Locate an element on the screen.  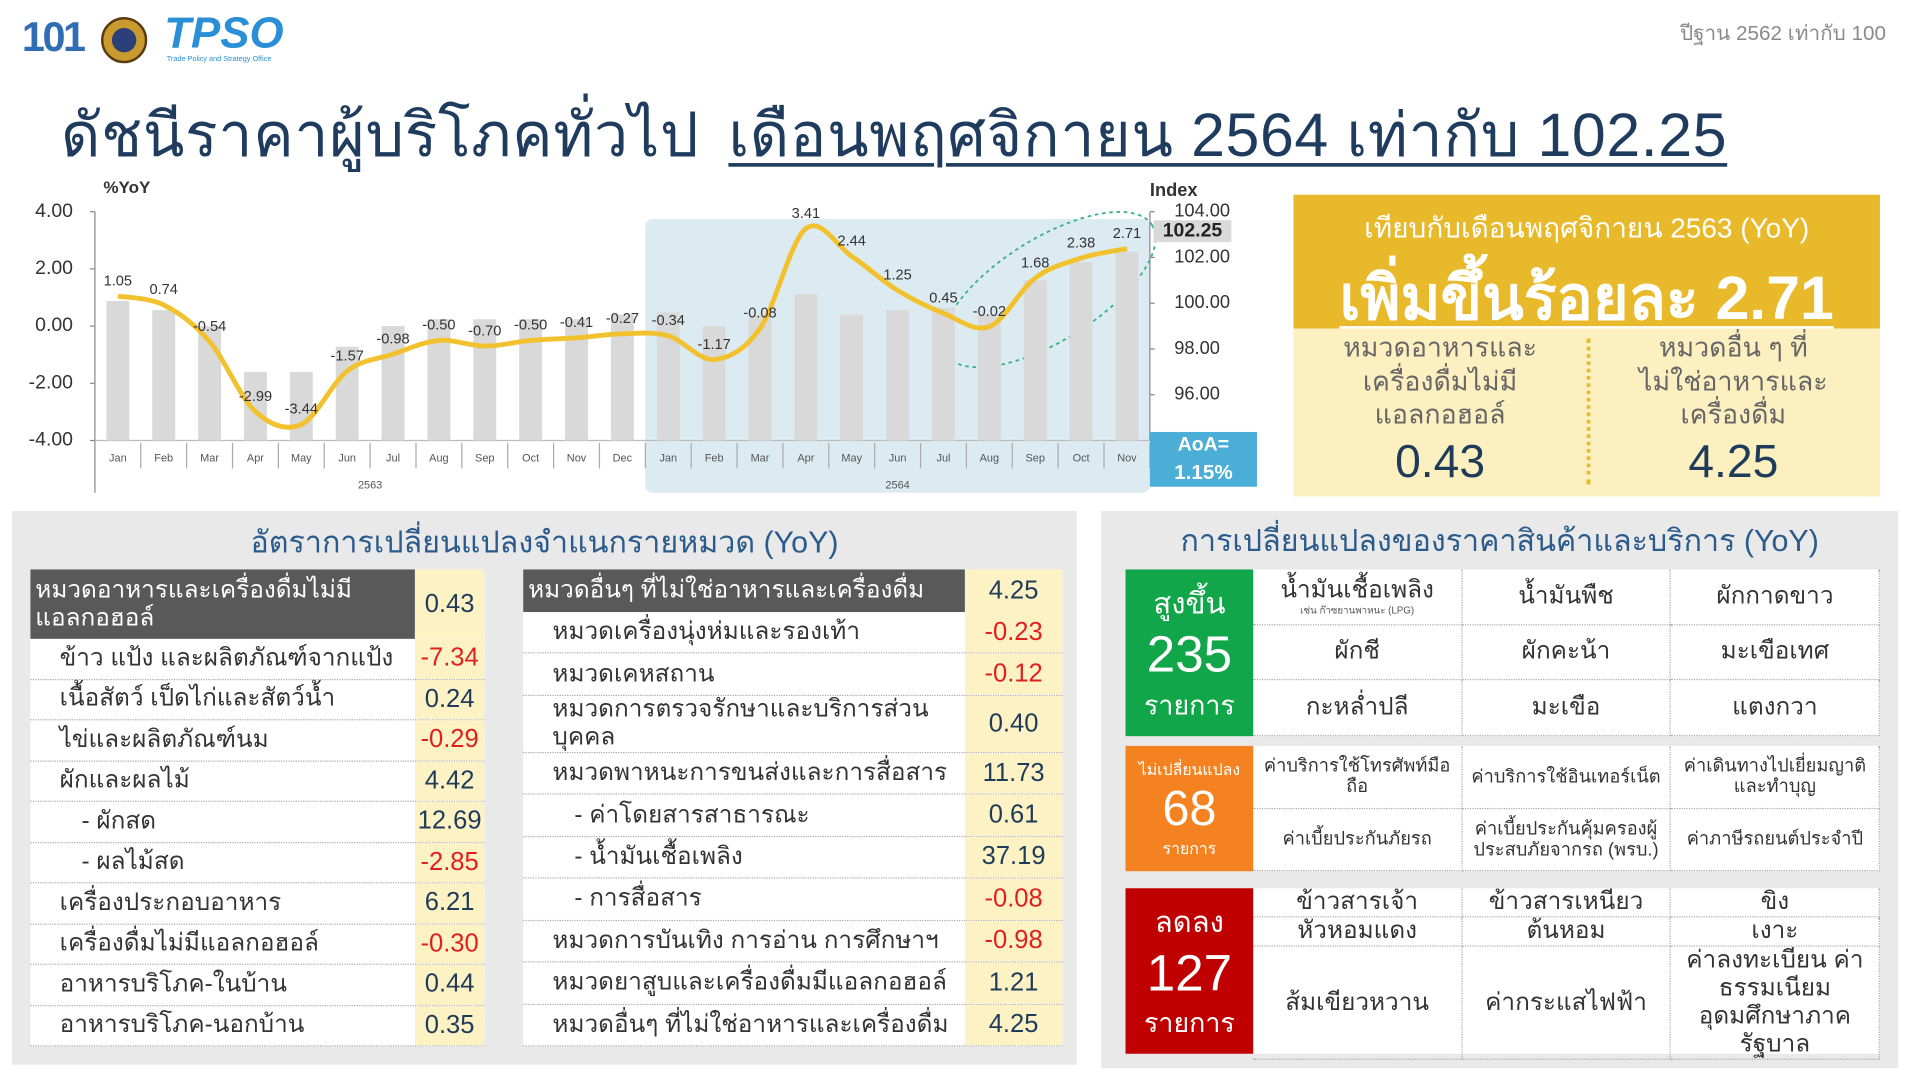
row-value: 0.40 is located at coordinates (1013, 723).